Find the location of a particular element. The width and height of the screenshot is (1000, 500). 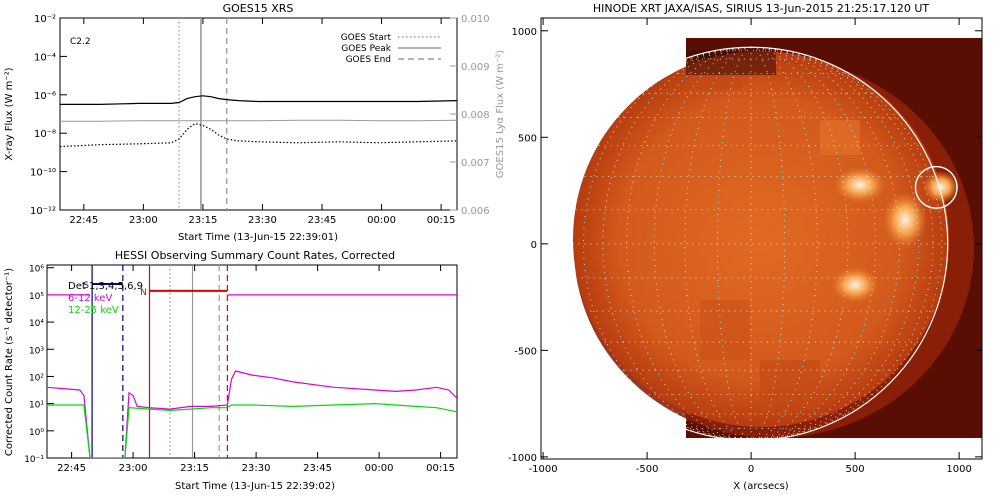

goes-y2-tick-label: 0.010 is located at coordinates (475, 19).